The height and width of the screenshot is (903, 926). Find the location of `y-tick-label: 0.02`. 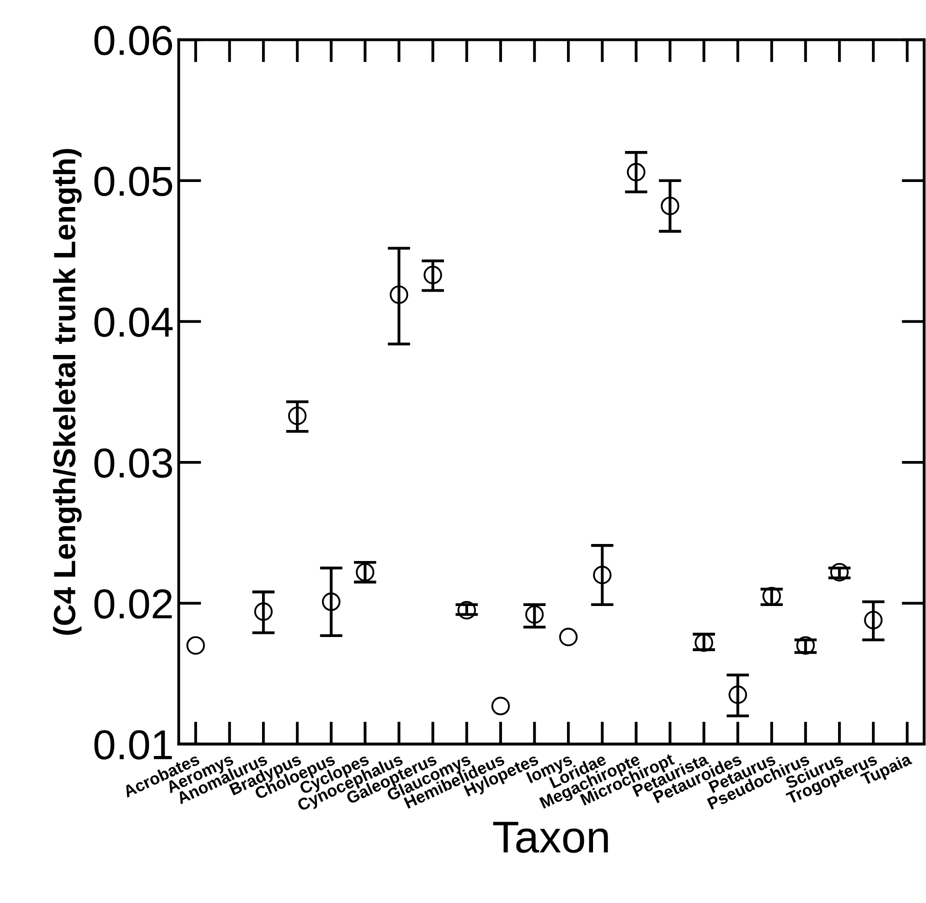

y-tick-label: 0.02 is located at coordinates (133, 604).